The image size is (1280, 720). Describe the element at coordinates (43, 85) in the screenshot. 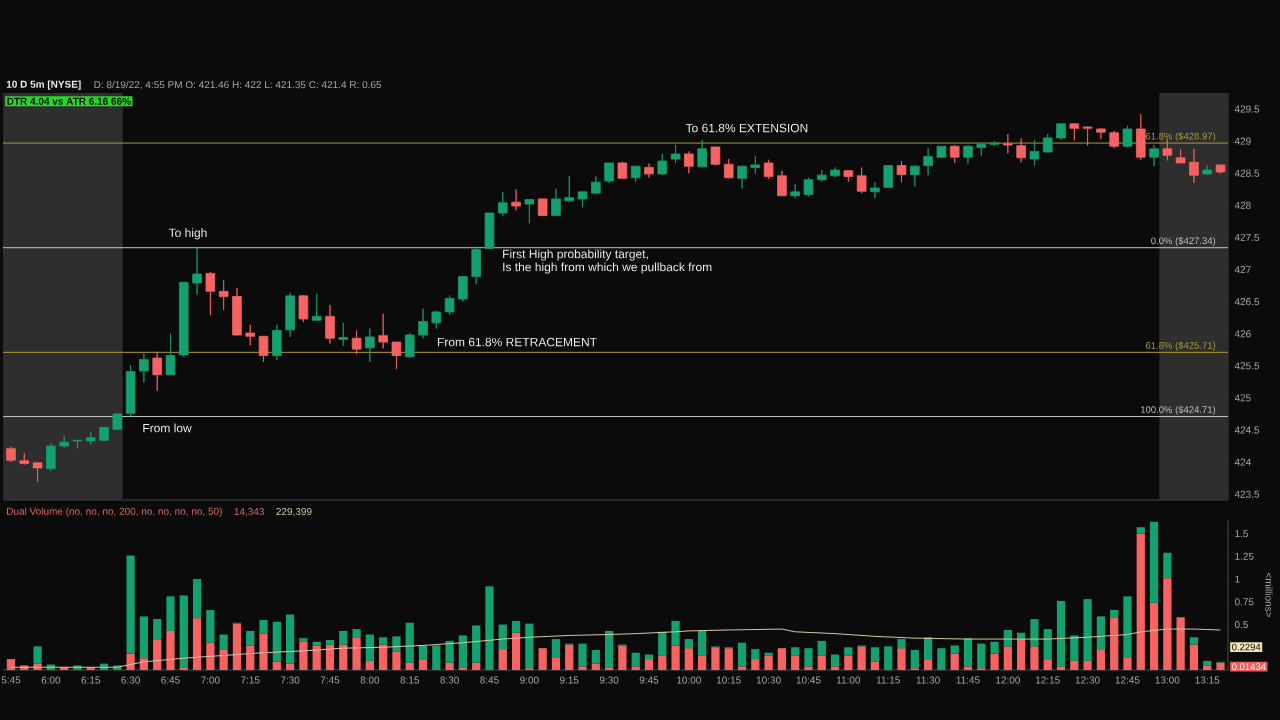

I see `chart-title: 10 D 5m [NYSE]` at that location.